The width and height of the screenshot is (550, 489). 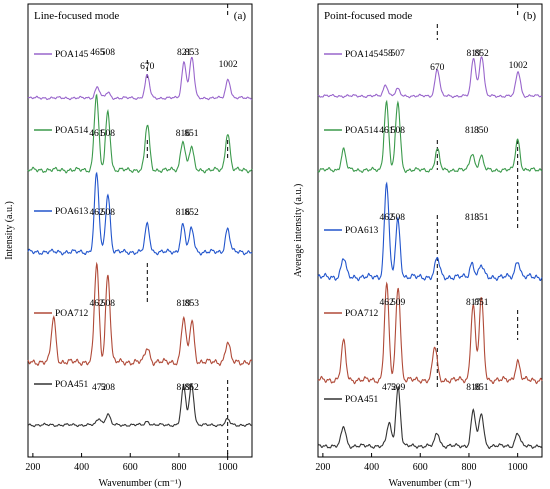 What do you see at coordinates (240, 16) in the screenshot?
I see `panel-label: (a)` at bounding box center [240, 16].